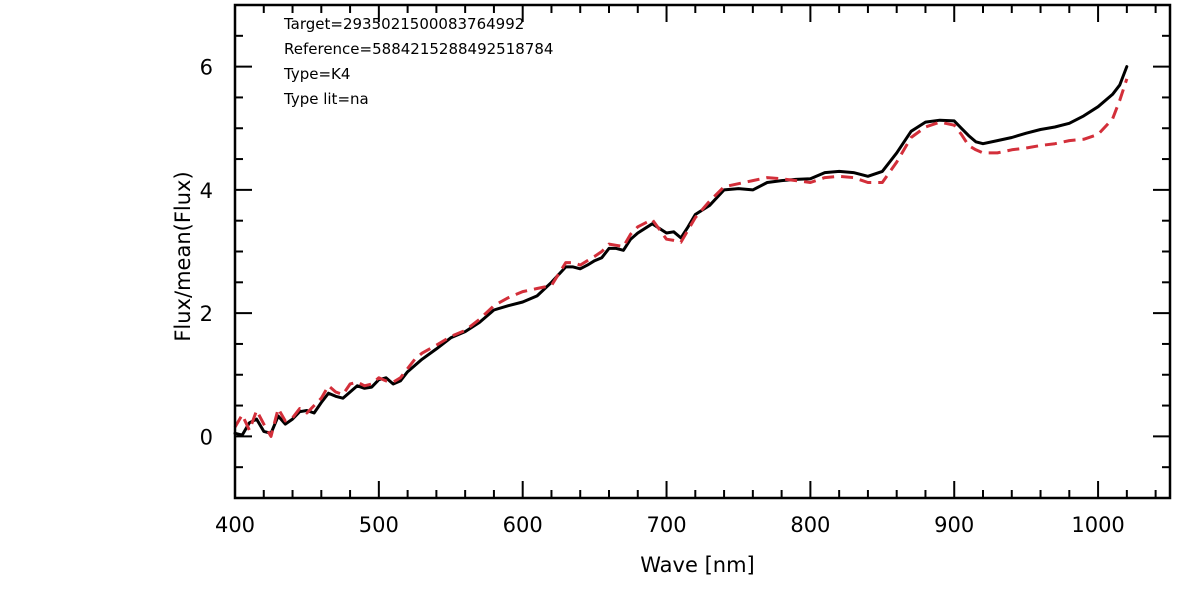 This screenshot has width=1180, height=590. What do you see at coordinates (235, 525) in the screenshot?
I see `x-tick-label: 400` at bounding box center [235, 525].